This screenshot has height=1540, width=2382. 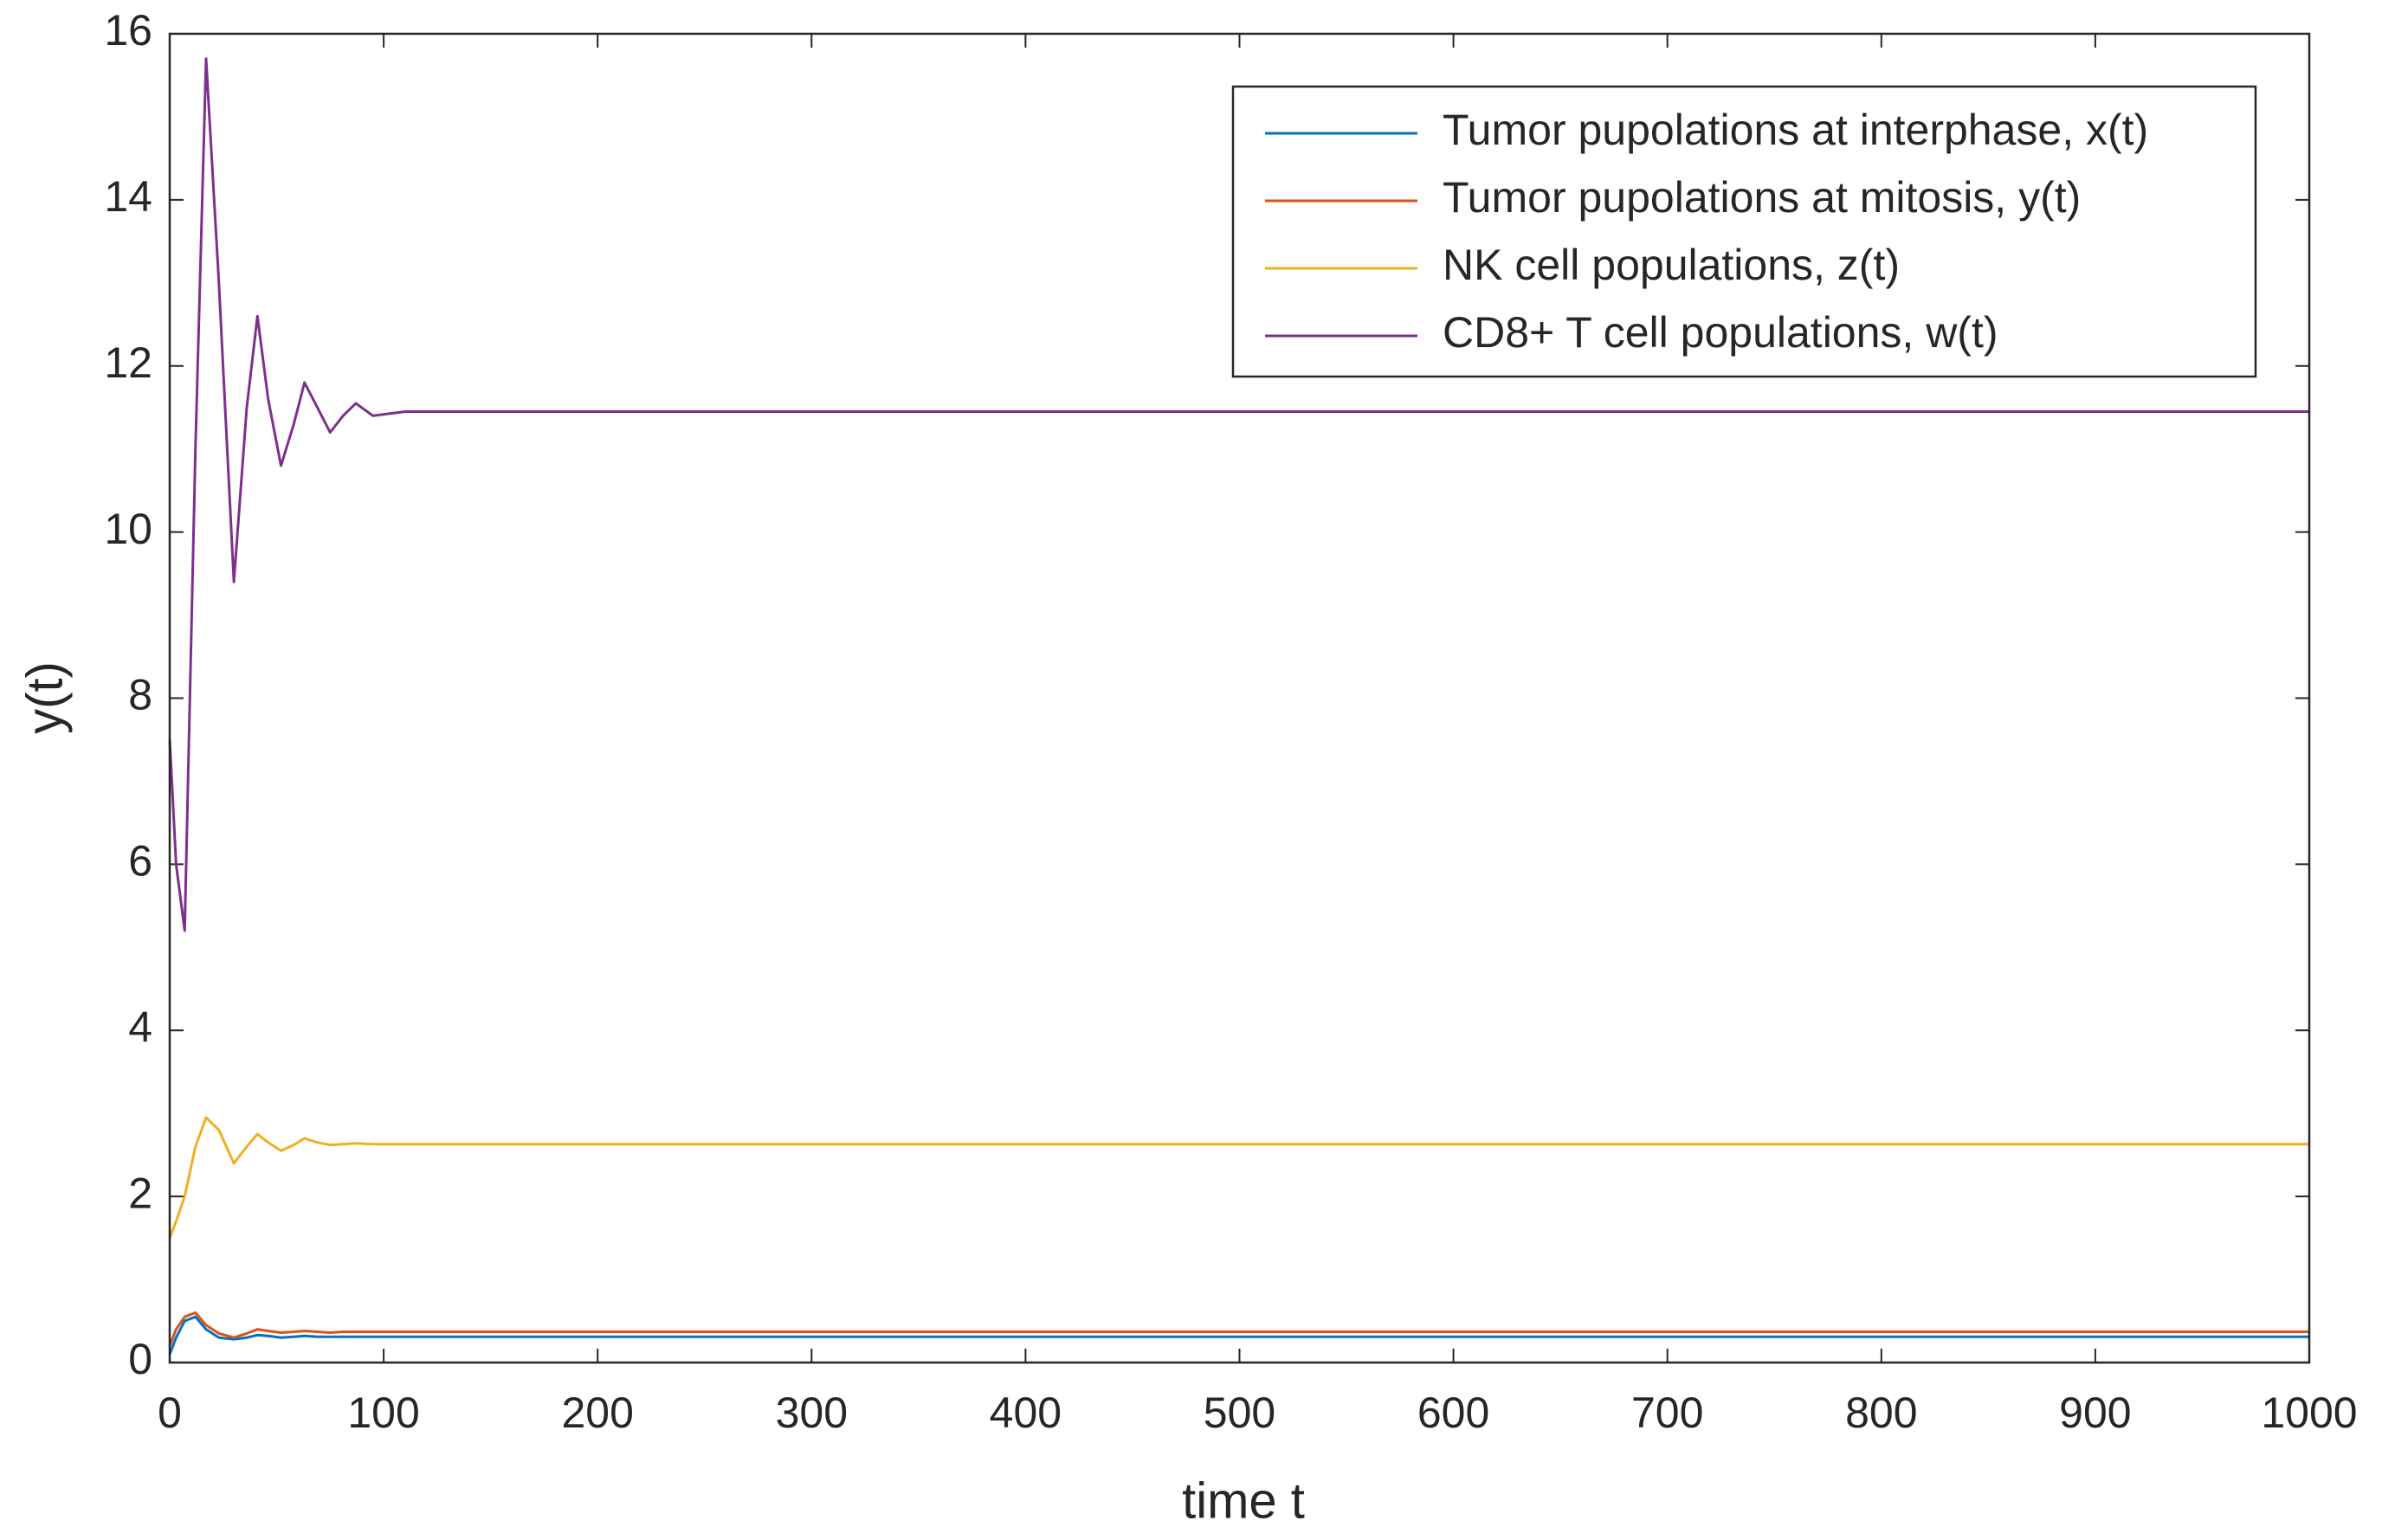 What do you see at coordinates (128, 30) in the screenshot?
I see `y-tick-label: 16` at bounding box center [128, 30].